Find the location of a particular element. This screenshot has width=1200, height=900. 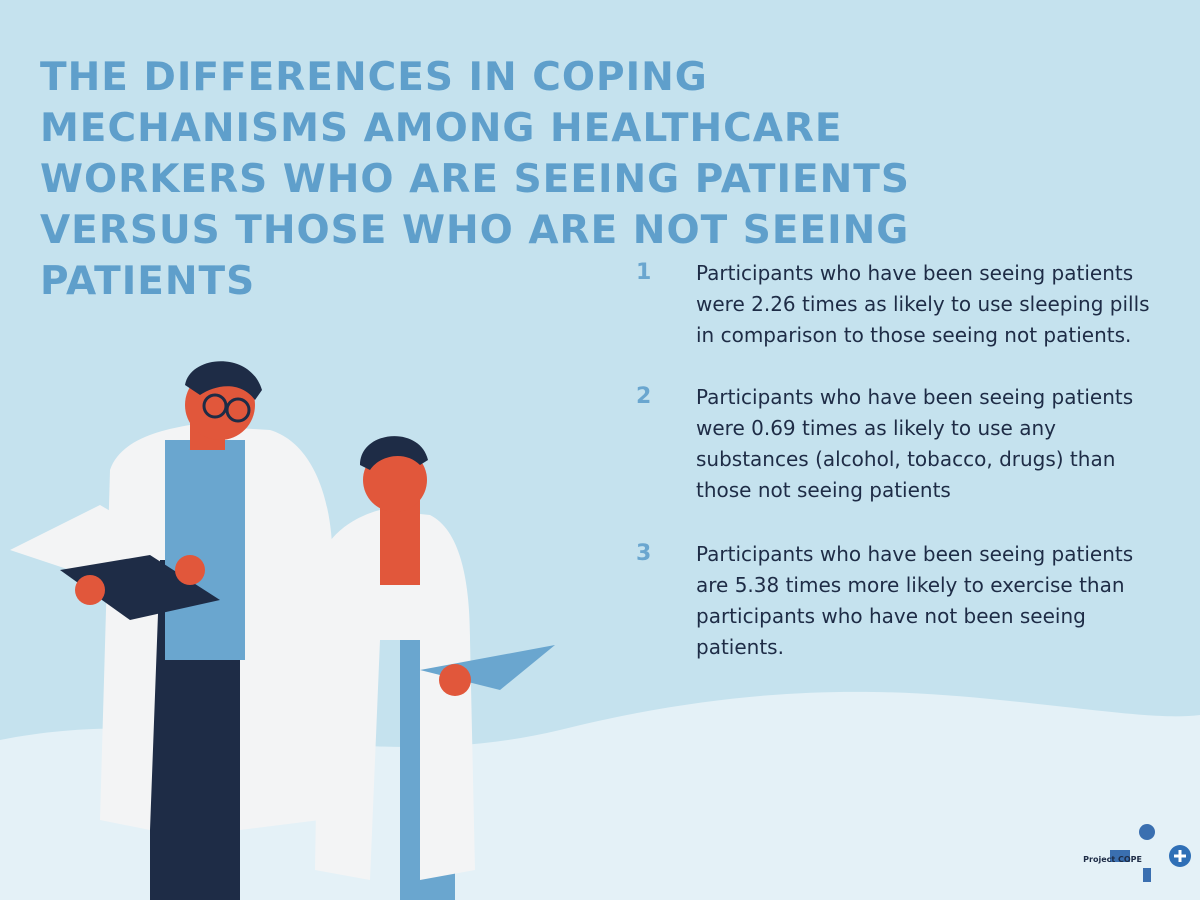

logo-text: Project COPE is located at coordinates (1112, 859).